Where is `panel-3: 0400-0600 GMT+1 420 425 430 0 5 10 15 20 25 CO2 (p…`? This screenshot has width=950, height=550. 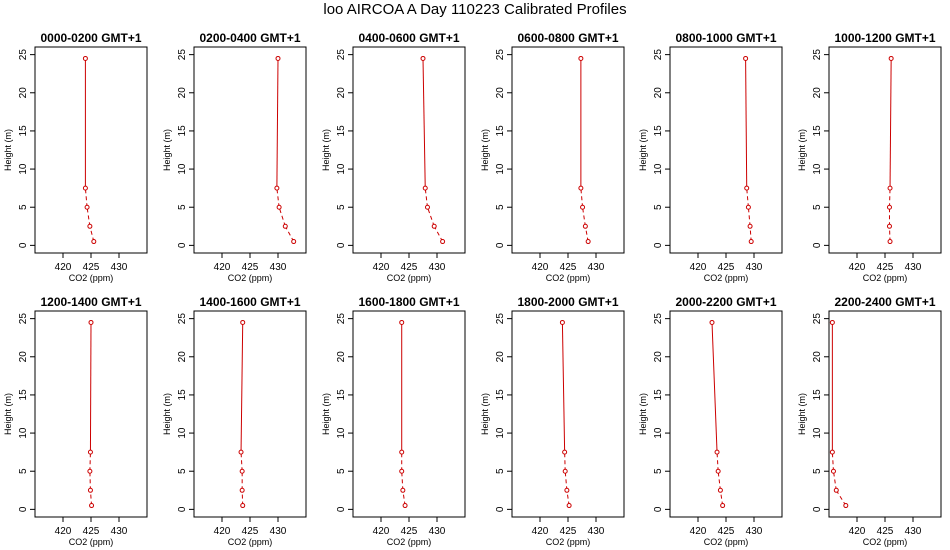
panel-3: 0400-0600 GMT+1 420 425 430 0 5 10 15 20 25 CO2 (p… is located at coordinates (393, 157).